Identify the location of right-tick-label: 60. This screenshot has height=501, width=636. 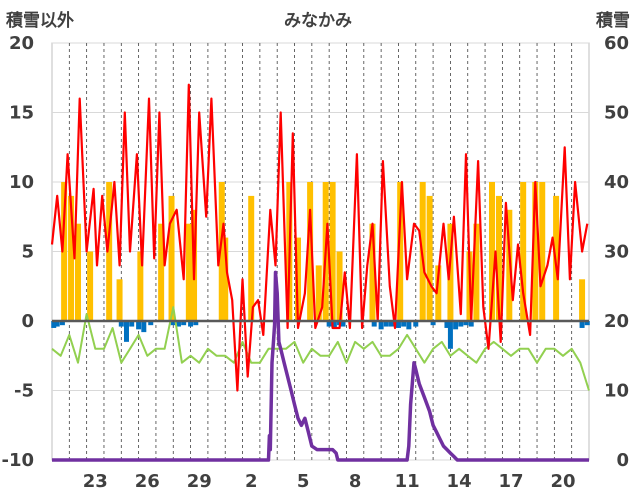
(616, 43).